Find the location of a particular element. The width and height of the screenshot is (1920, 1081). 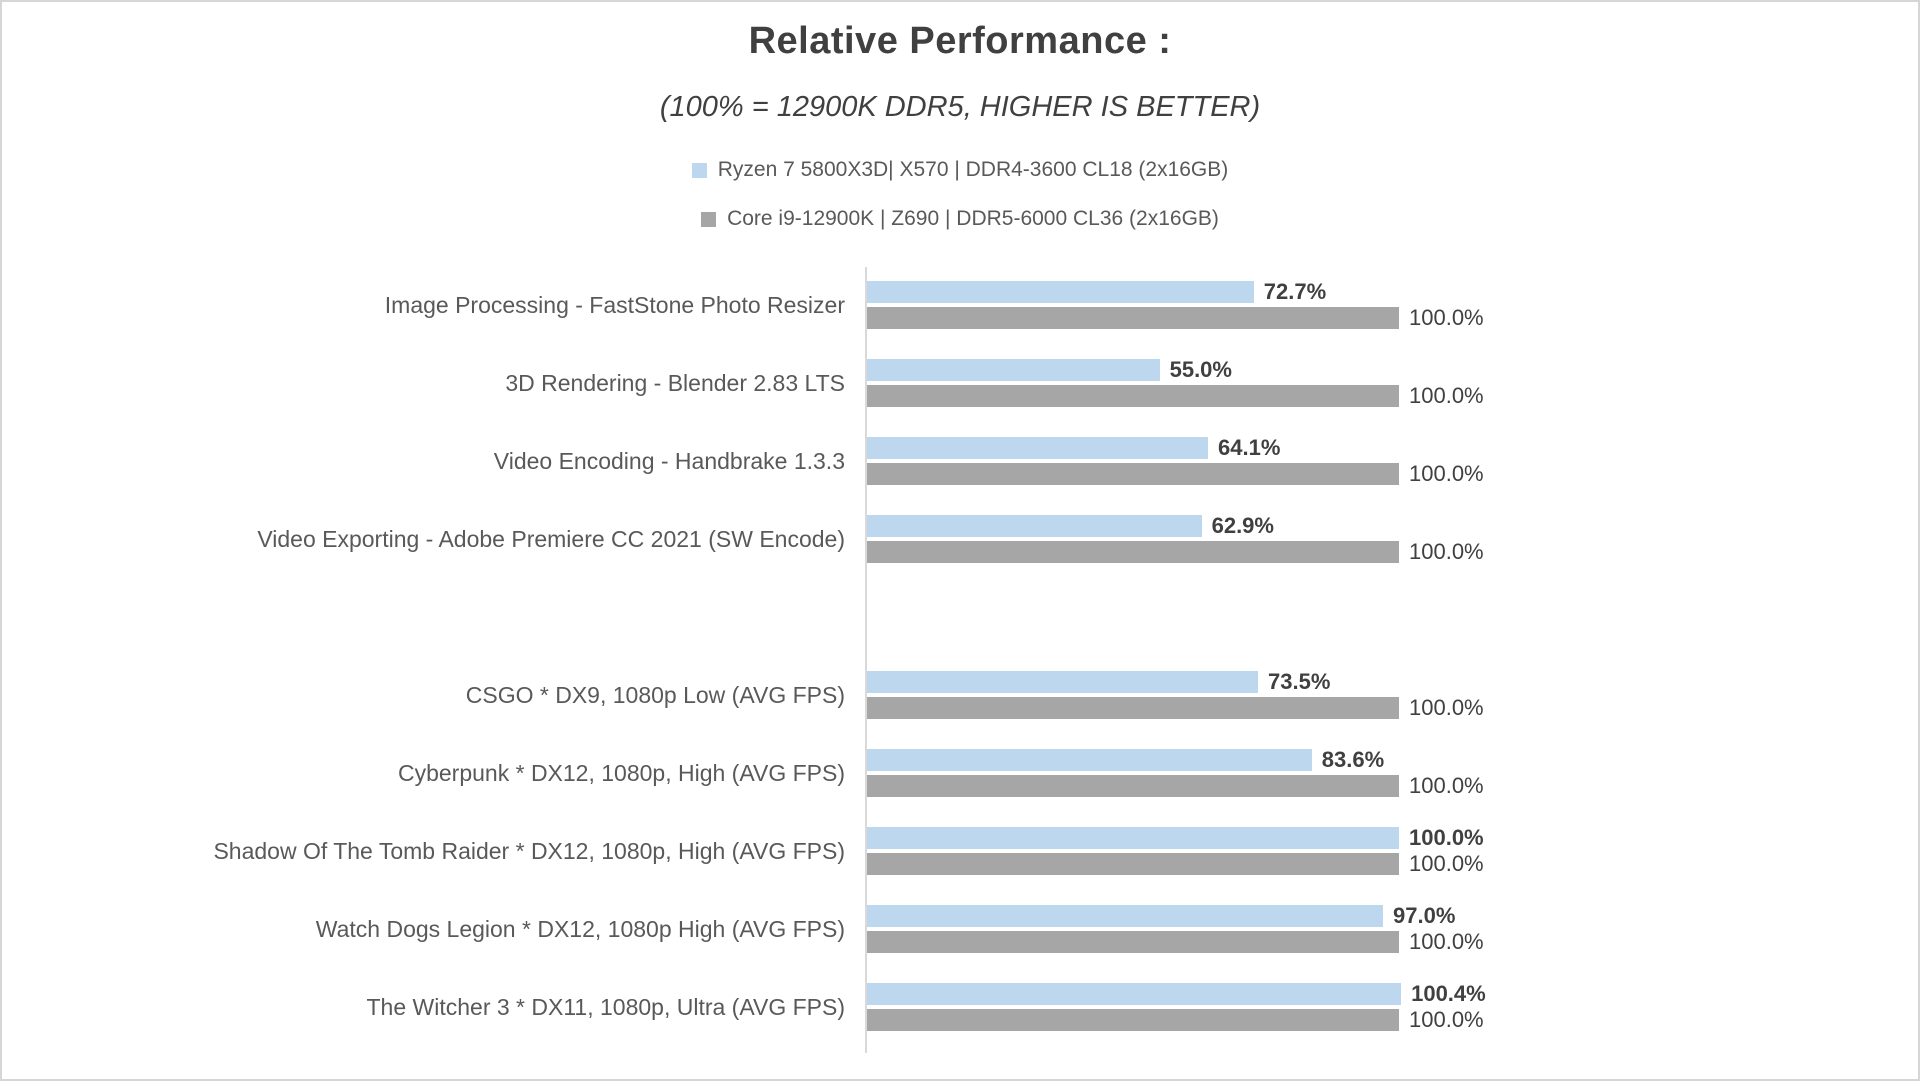

bar-pair: 62.9% 100.0% is located at coordinates (1391, 540).